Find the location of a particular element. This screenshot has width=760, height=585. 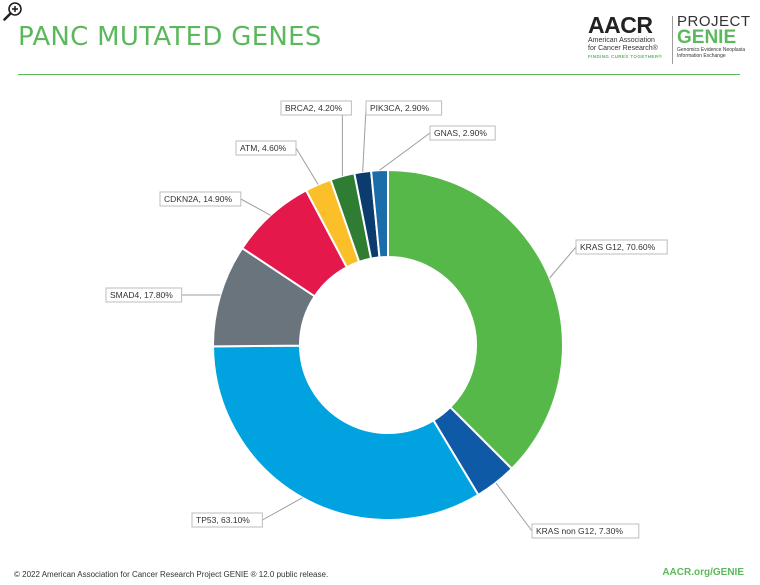

label-cdkn2a: CDKN2A, 14.90% is located at coordinates (198, 199).